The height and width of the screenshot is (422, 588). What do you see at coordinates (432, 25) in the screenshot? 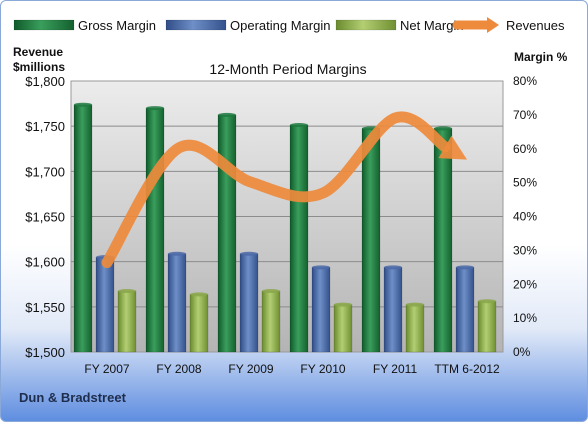
I see `net-margin-legend-label: Net Margin` at bounding box center [432, 25].